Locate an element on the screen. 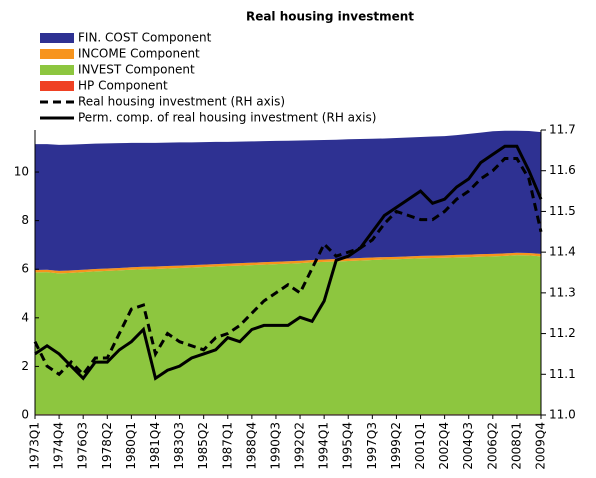 This screenshot has width=596, height=478. x-tick-label: 1981Q4 is located at coordinates (155, 446).